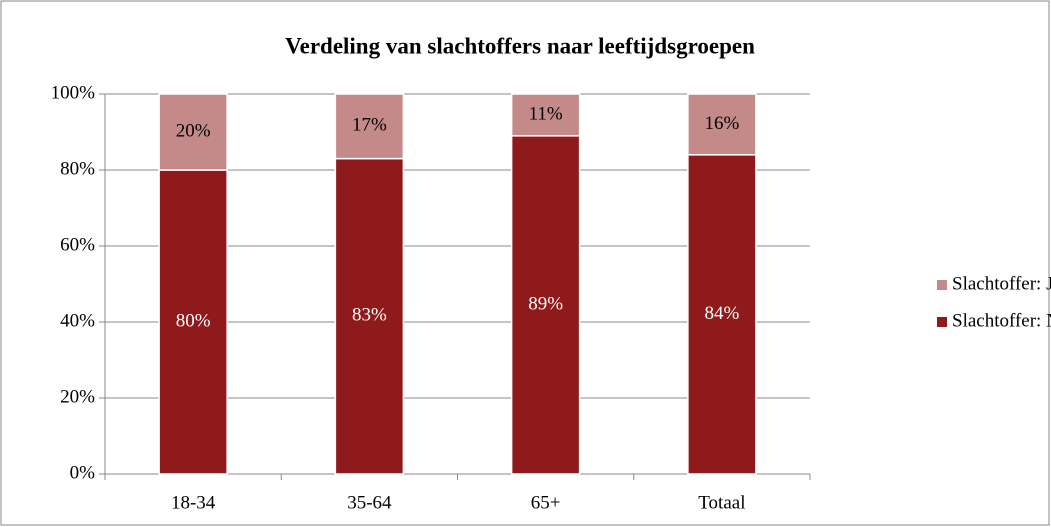  Describe the element at coordinates (193, 320) in the screenshot. I see `data-label: 80%` at that location.